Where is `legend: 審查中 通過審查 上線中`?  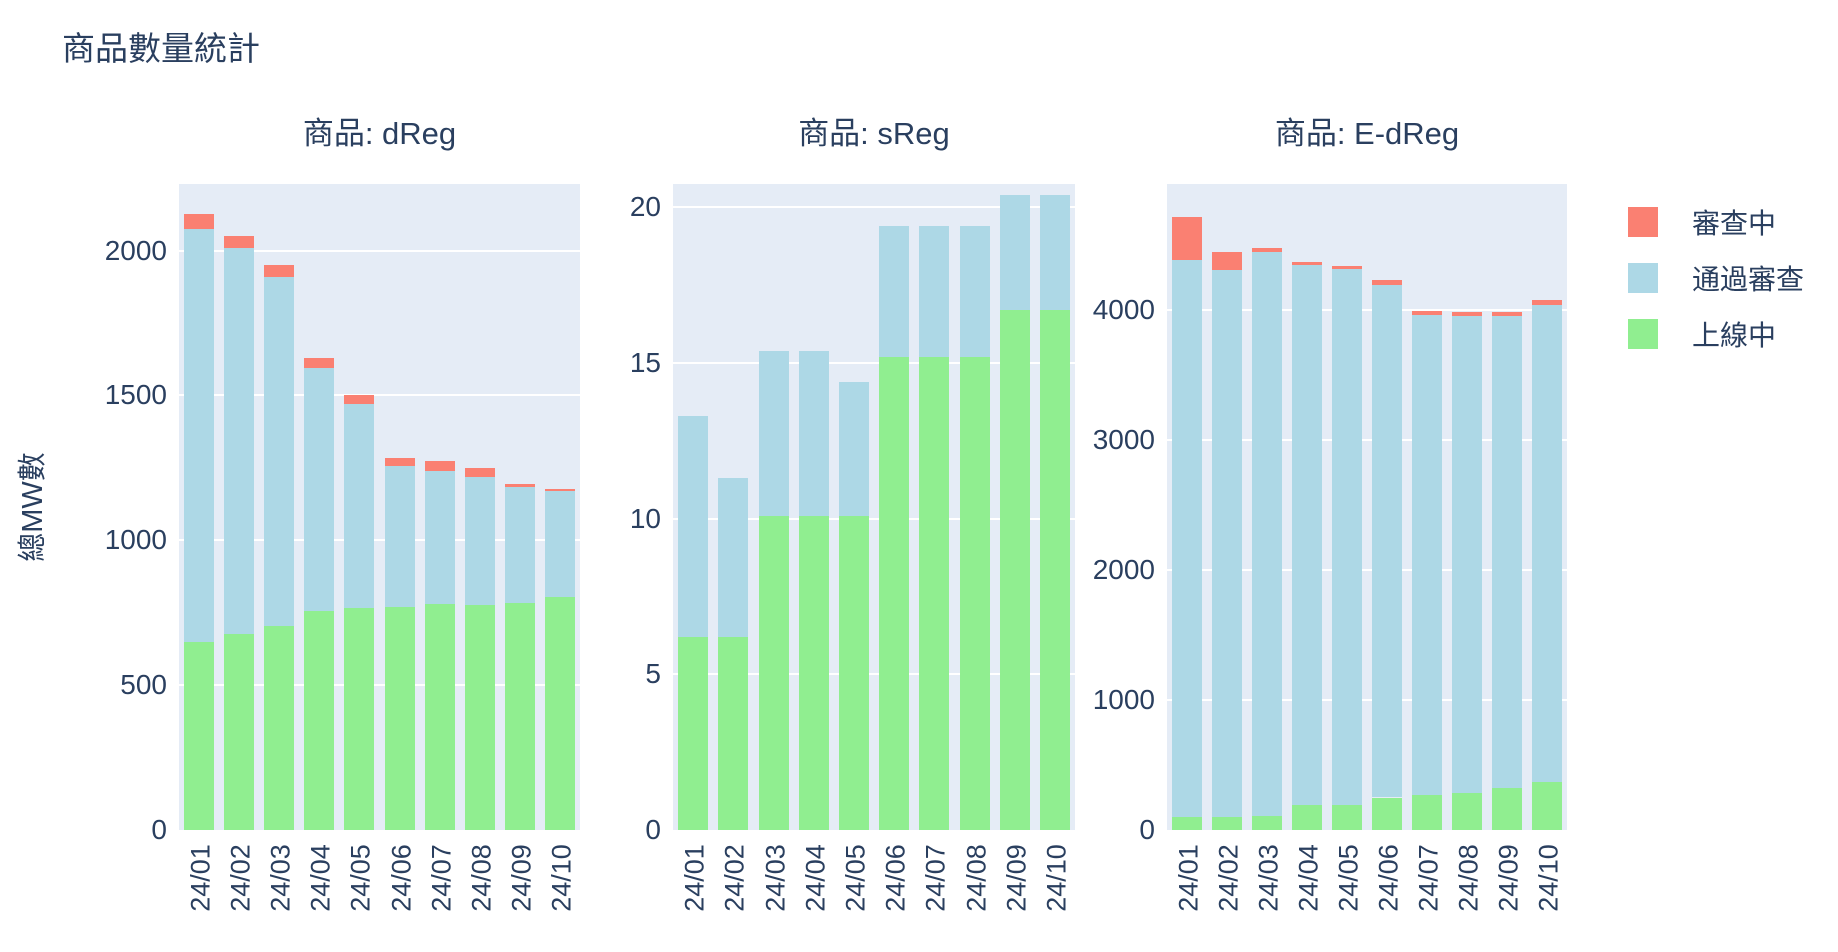
legend: 審查中 通過審查 上線中 is located at coordinates (1716, 286).